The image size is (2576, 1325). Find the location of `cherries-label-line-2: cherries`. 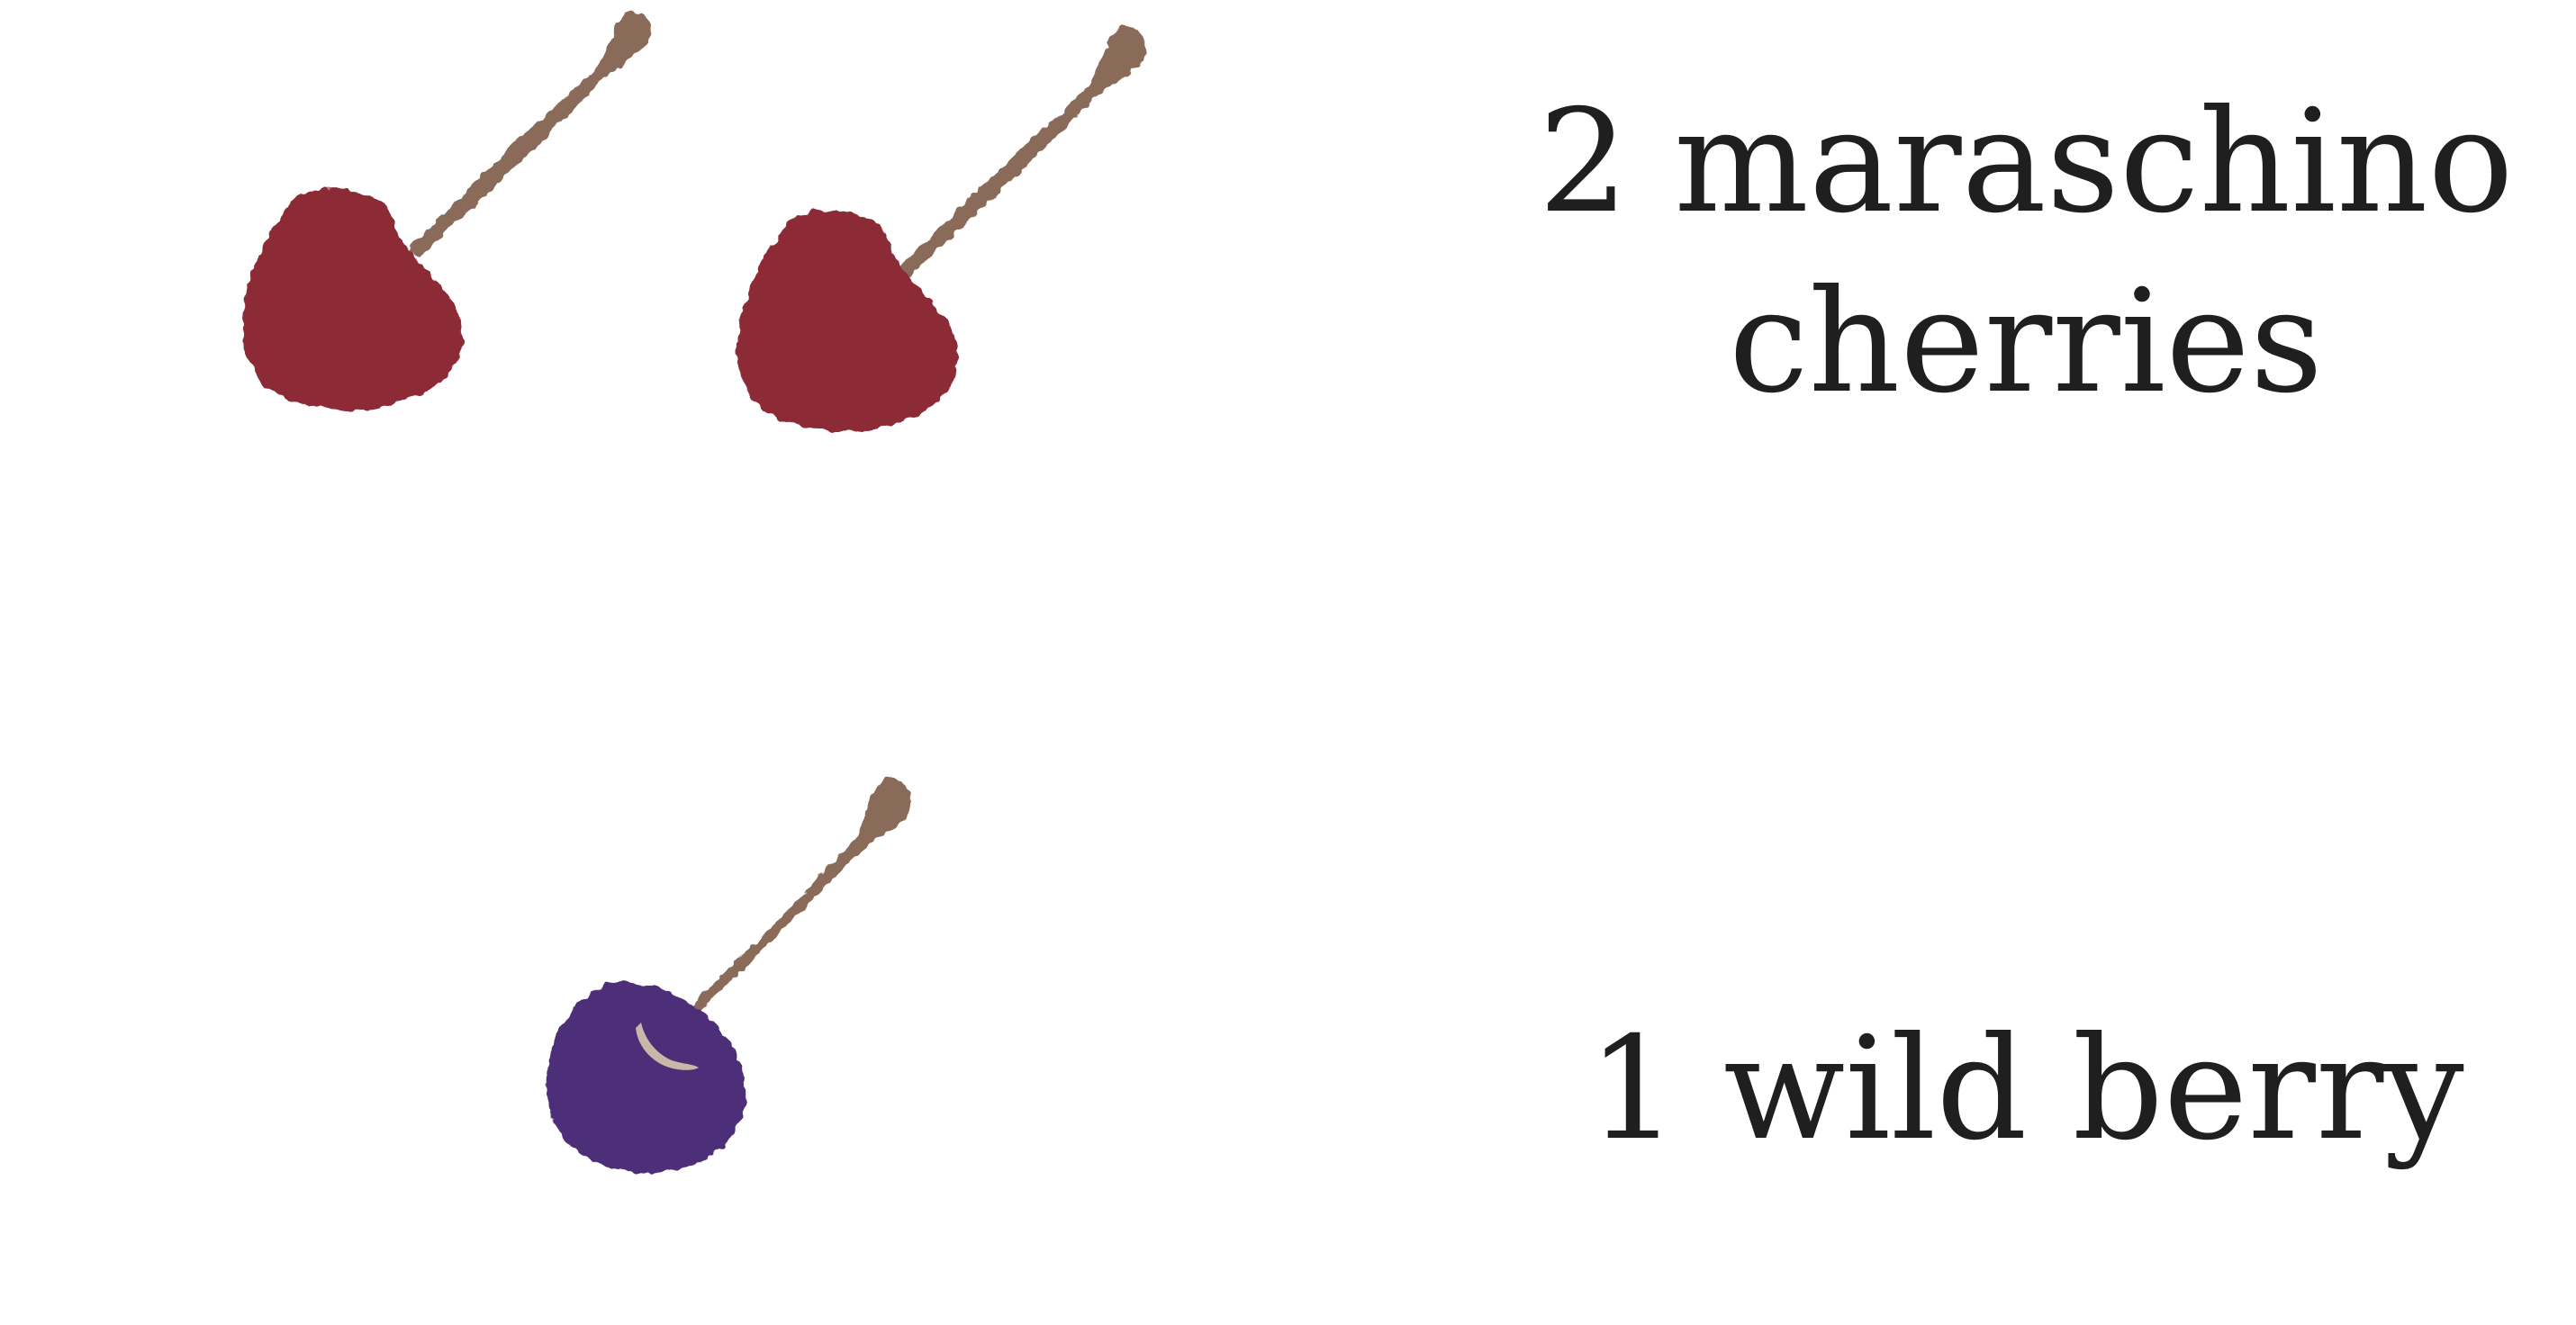

cherries-label-line-2: cherries is located at coordinates (2026, 342).